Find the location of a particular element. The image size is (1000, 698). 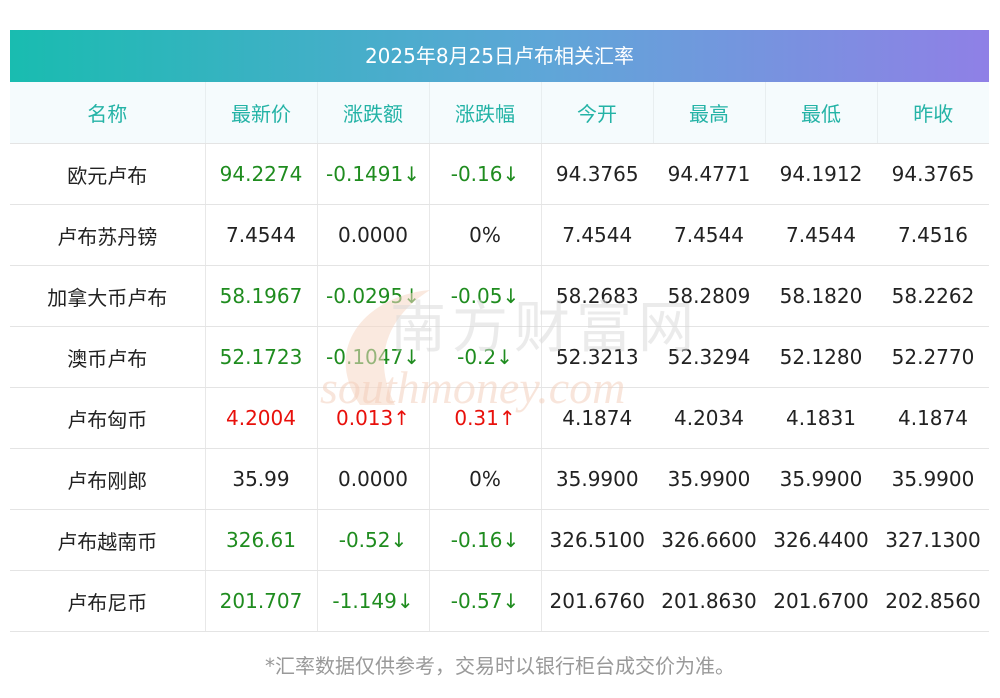

rate-name-cell: 澳币卢布 is located at coordinates (108, 357).